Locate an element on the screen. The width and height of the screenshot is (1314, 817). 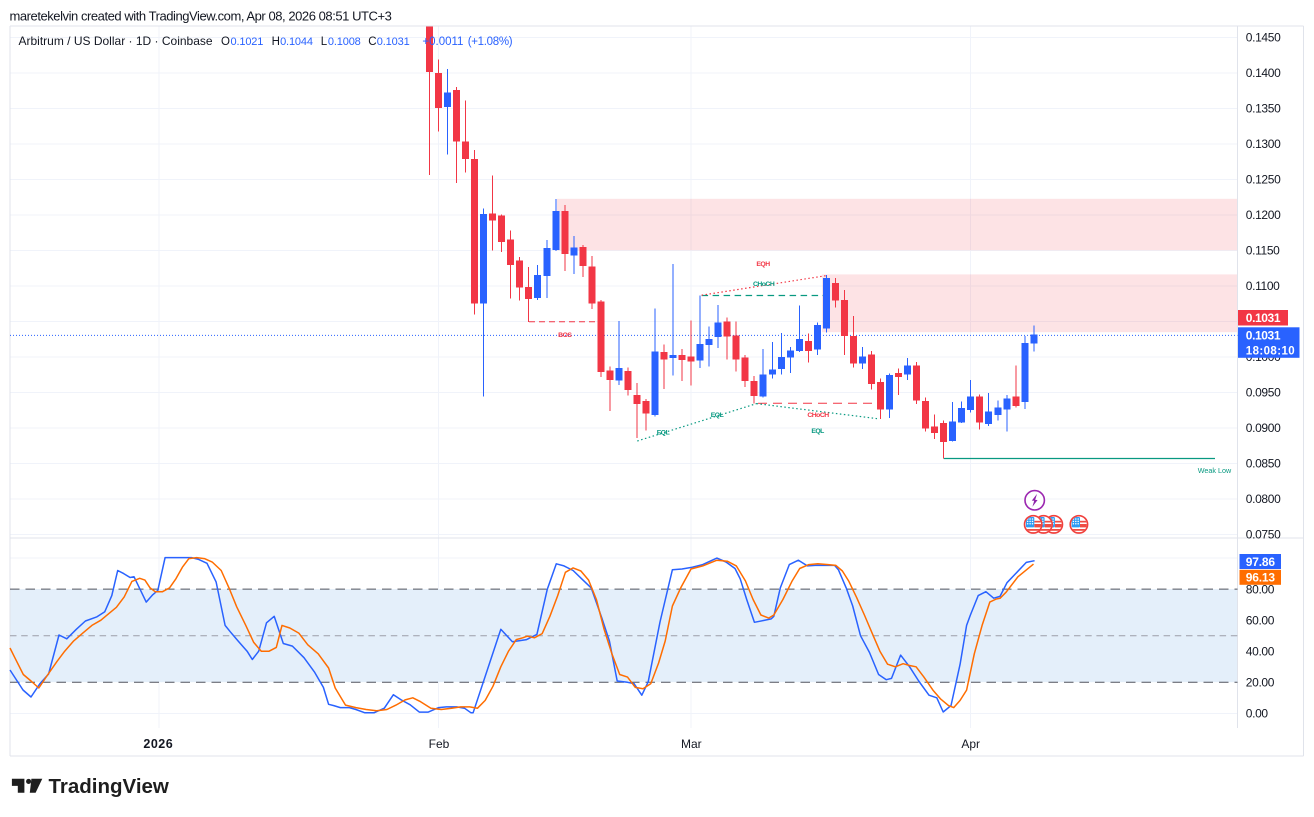
svg-text: 0.1250 is located at coordinates (1263, 180).